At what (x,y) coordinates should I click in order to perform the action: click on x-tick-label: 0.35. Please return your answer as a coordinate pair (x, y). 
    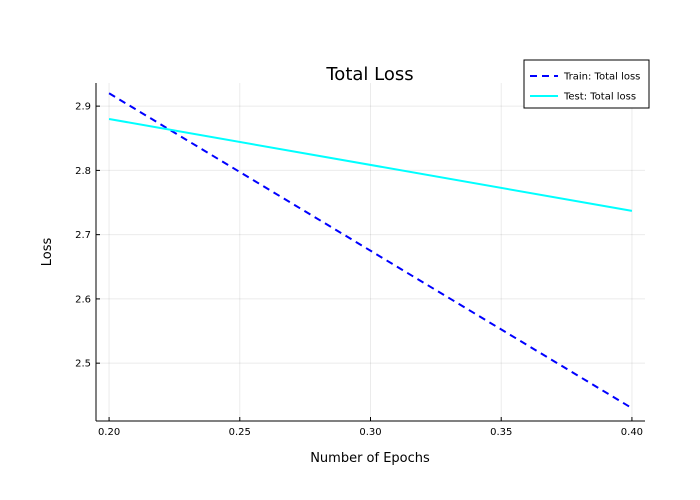
    Looking at the image, I should click on (501, 432).